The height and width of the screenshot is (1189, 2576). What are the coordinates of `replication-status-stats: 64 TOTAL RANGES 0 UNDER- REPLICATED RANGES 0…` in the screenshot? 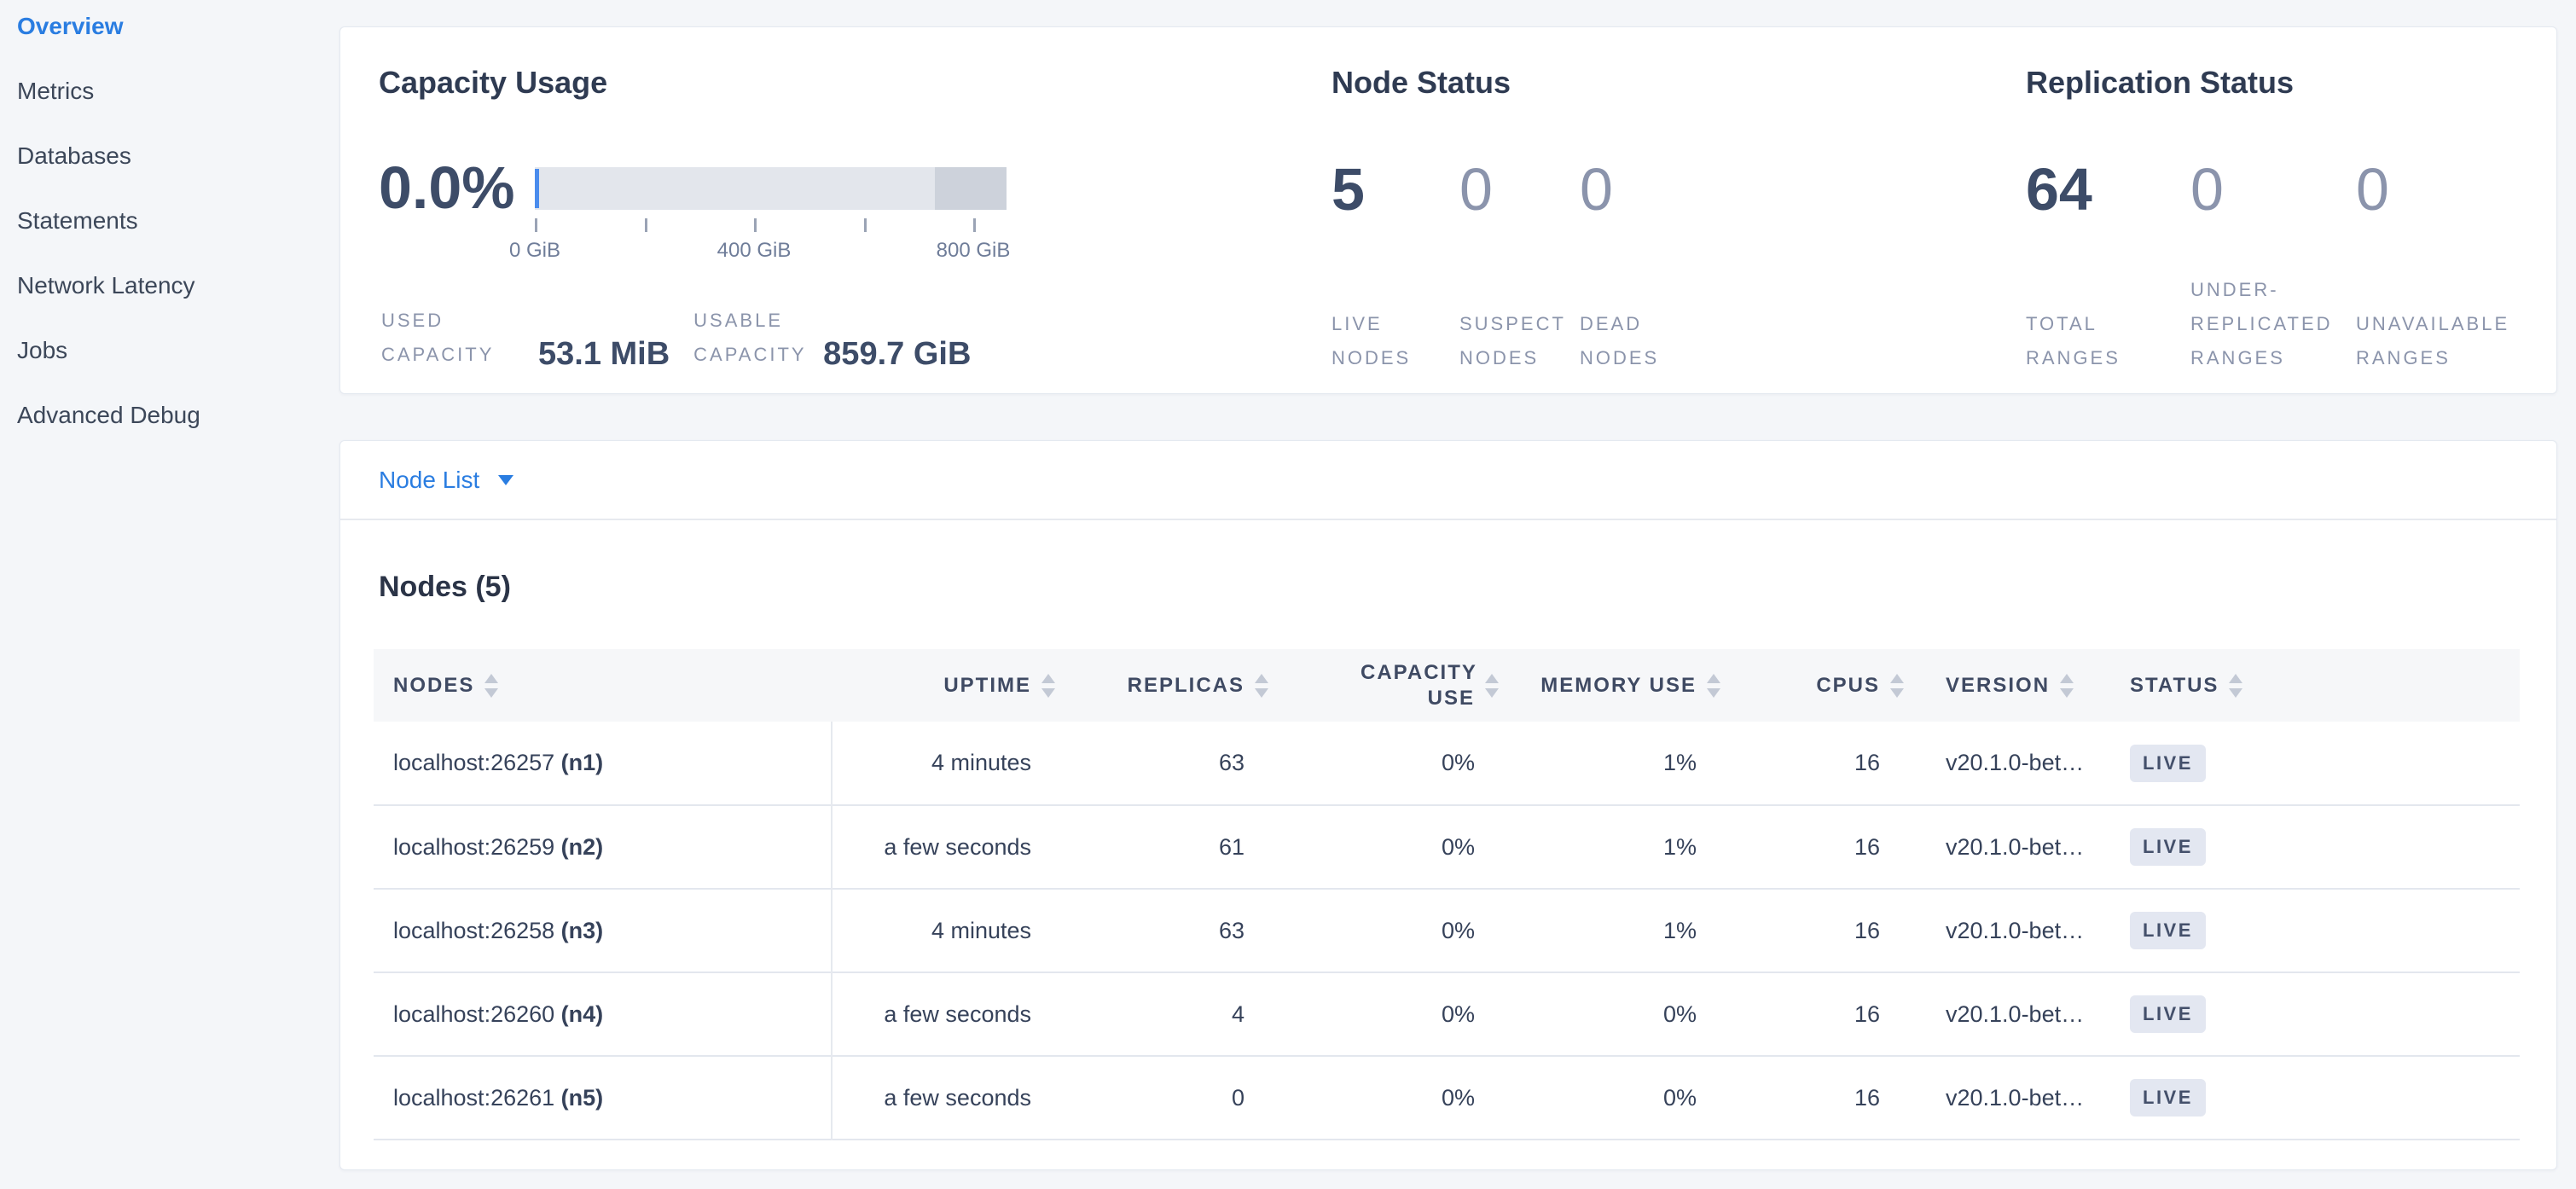 It's located at (2267, 265).